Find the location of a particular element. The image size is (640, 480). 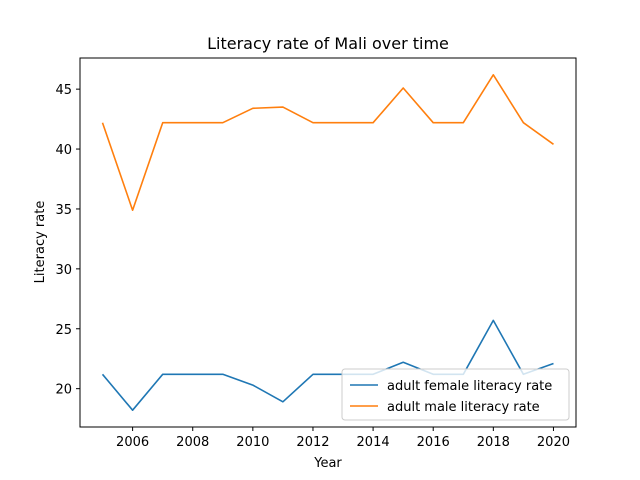

legend-label: adult female literacy rate is located at coordinates (469, 386).